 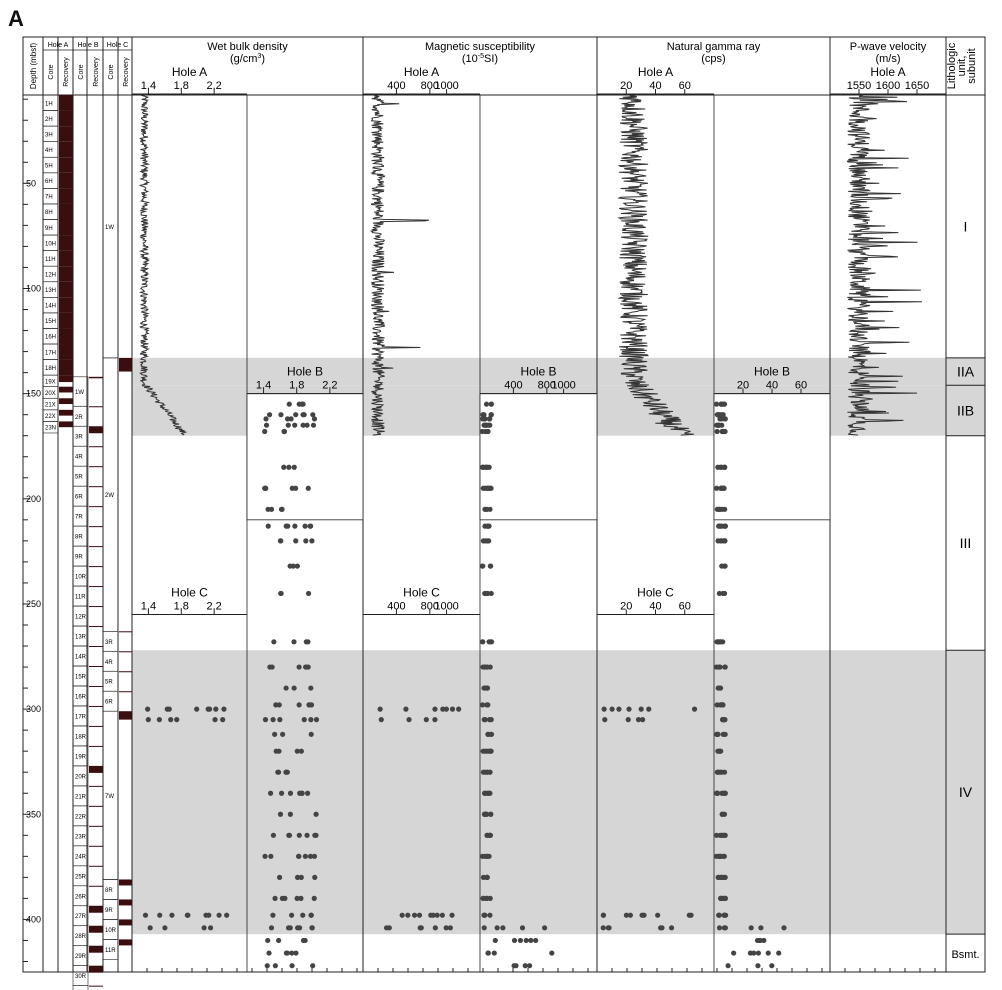 What do you see at coordinates (50, 353) in the screenshot?
I see `hole-a-core-label: 17H` at bounding box center [50, 353].